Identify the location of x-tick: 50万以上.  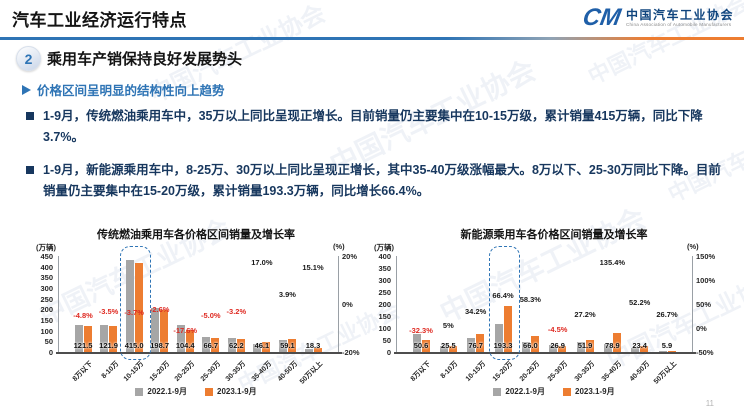
(312, 373).